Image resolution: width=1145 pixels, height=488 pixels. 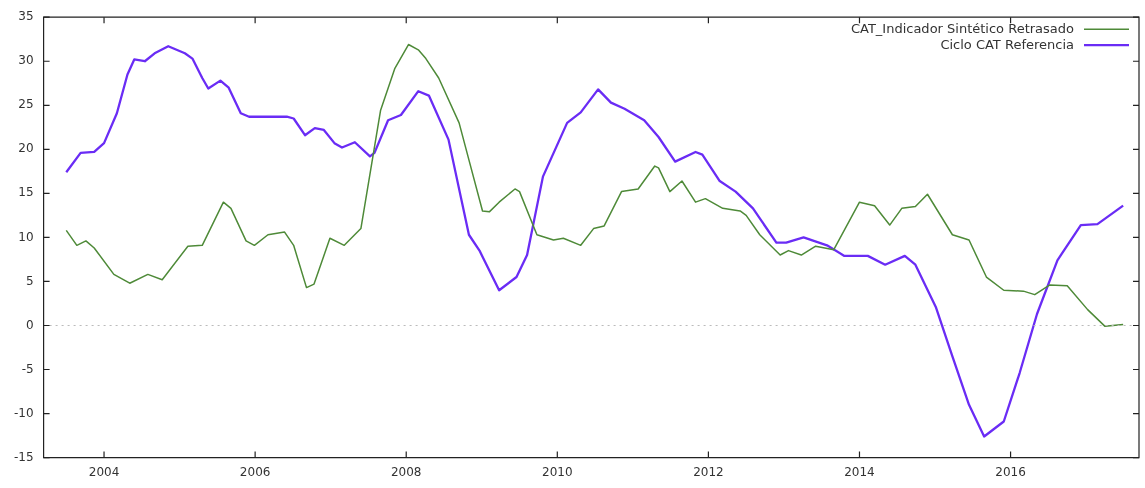 I want to click on y-tick-label: 0, so click(x=29, y=324).